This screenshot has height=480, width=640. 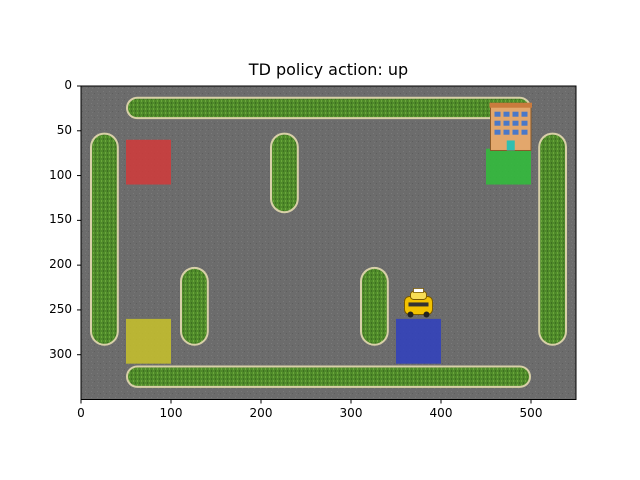 I want to click on plot-title: TD policy action: up, so click(x=328, y=69).